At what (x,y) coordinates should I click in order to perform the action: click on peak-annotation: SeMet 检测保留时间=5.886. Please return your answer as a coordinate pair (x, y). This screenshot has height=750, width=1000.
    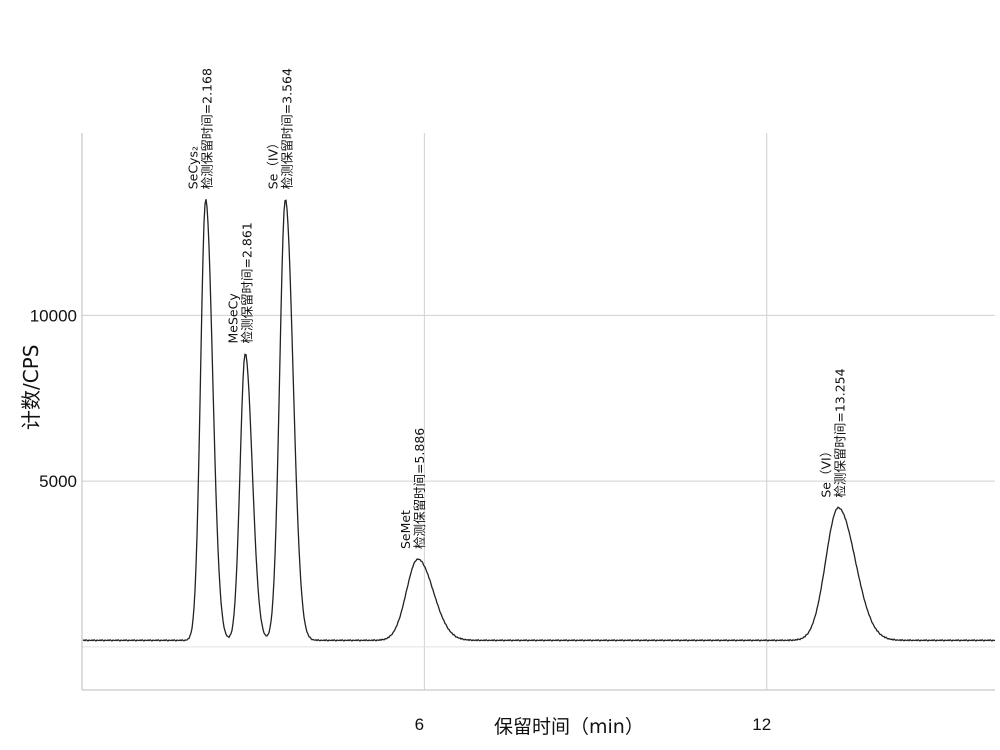
    Looking at the image, I should click on (412, 488).